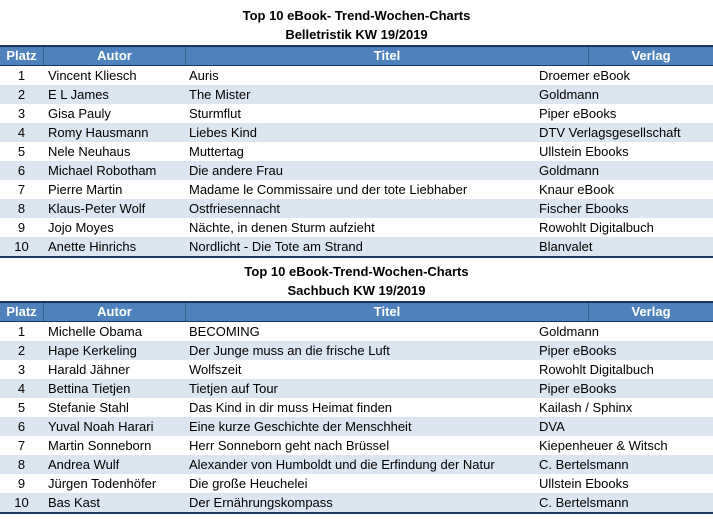  Describe the element at coordinates (81, 227) in the screenshot. I see `cell-autor: Jojo Moyes` at that location.